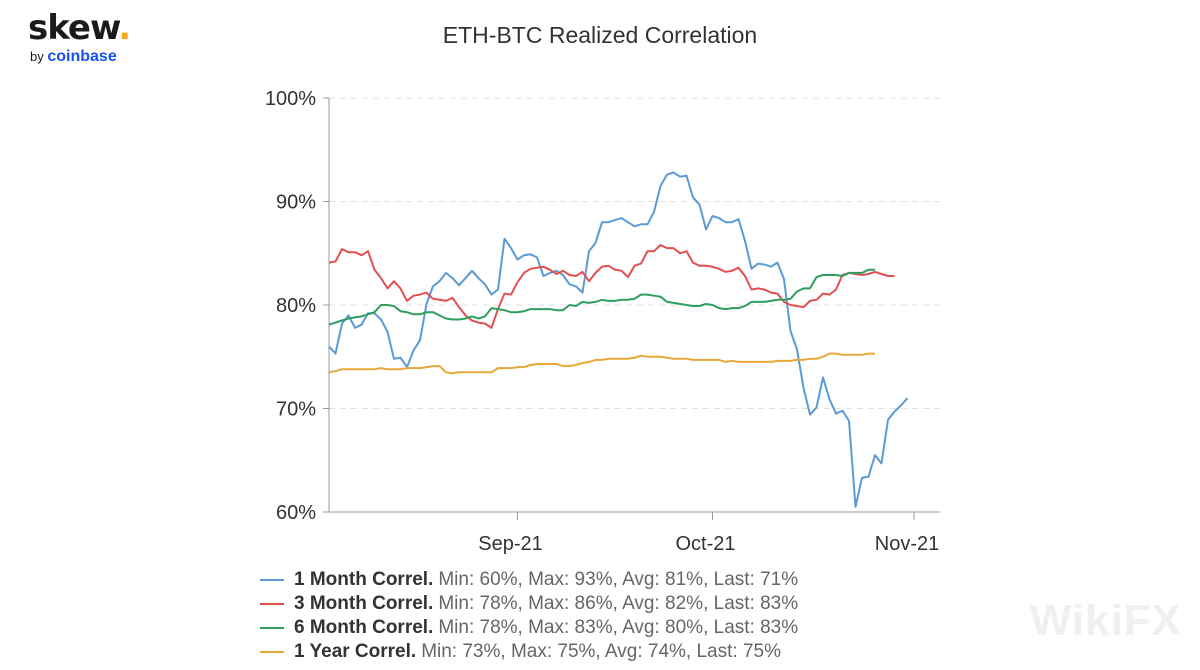 The image size is (1200, 670). What do you see at coordinates (73, 28) in the screenshot?
I see `brand-word: skew` at bounding box center [73, 28].